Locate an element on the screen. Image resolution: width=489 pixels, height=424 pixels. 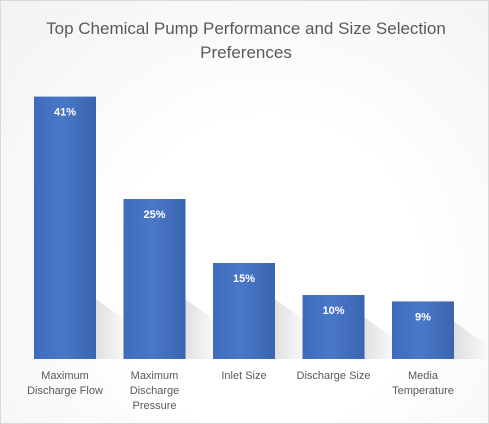
data-label: 15% is located at coordinates (244, 279).